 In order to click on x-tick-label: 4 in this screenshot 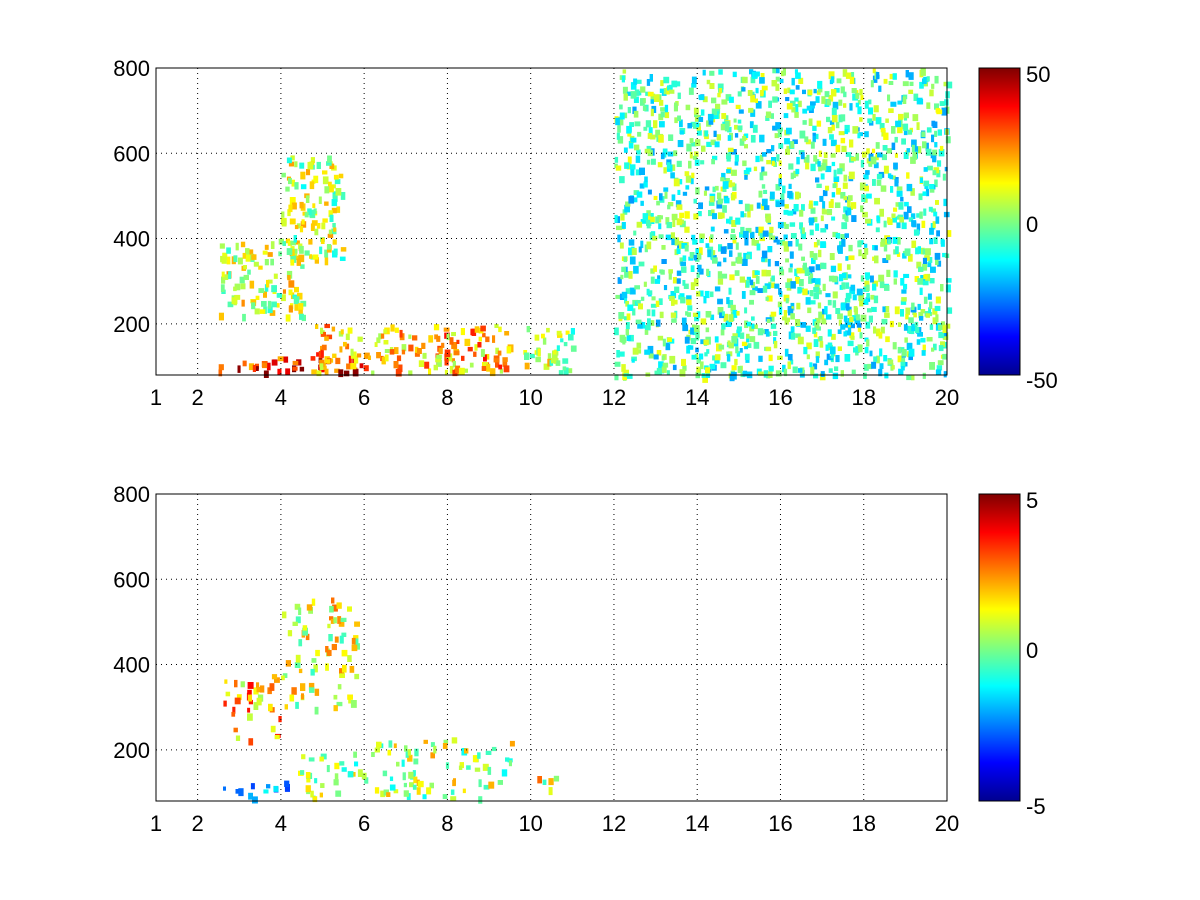, I will do `click(281, 397)`.